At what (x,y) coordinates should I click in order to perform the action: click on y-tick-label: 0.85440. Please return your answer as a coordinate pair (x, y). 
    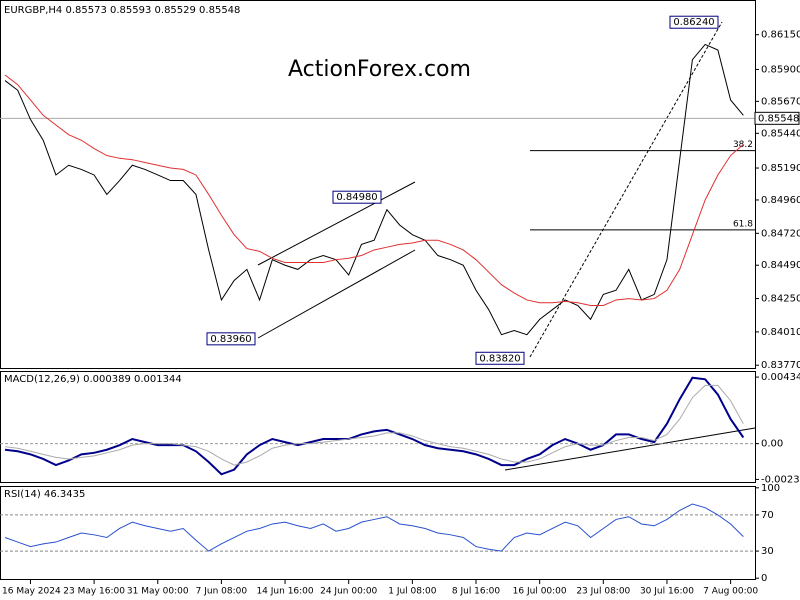
    Looking at the image, I should click on (780, 133).